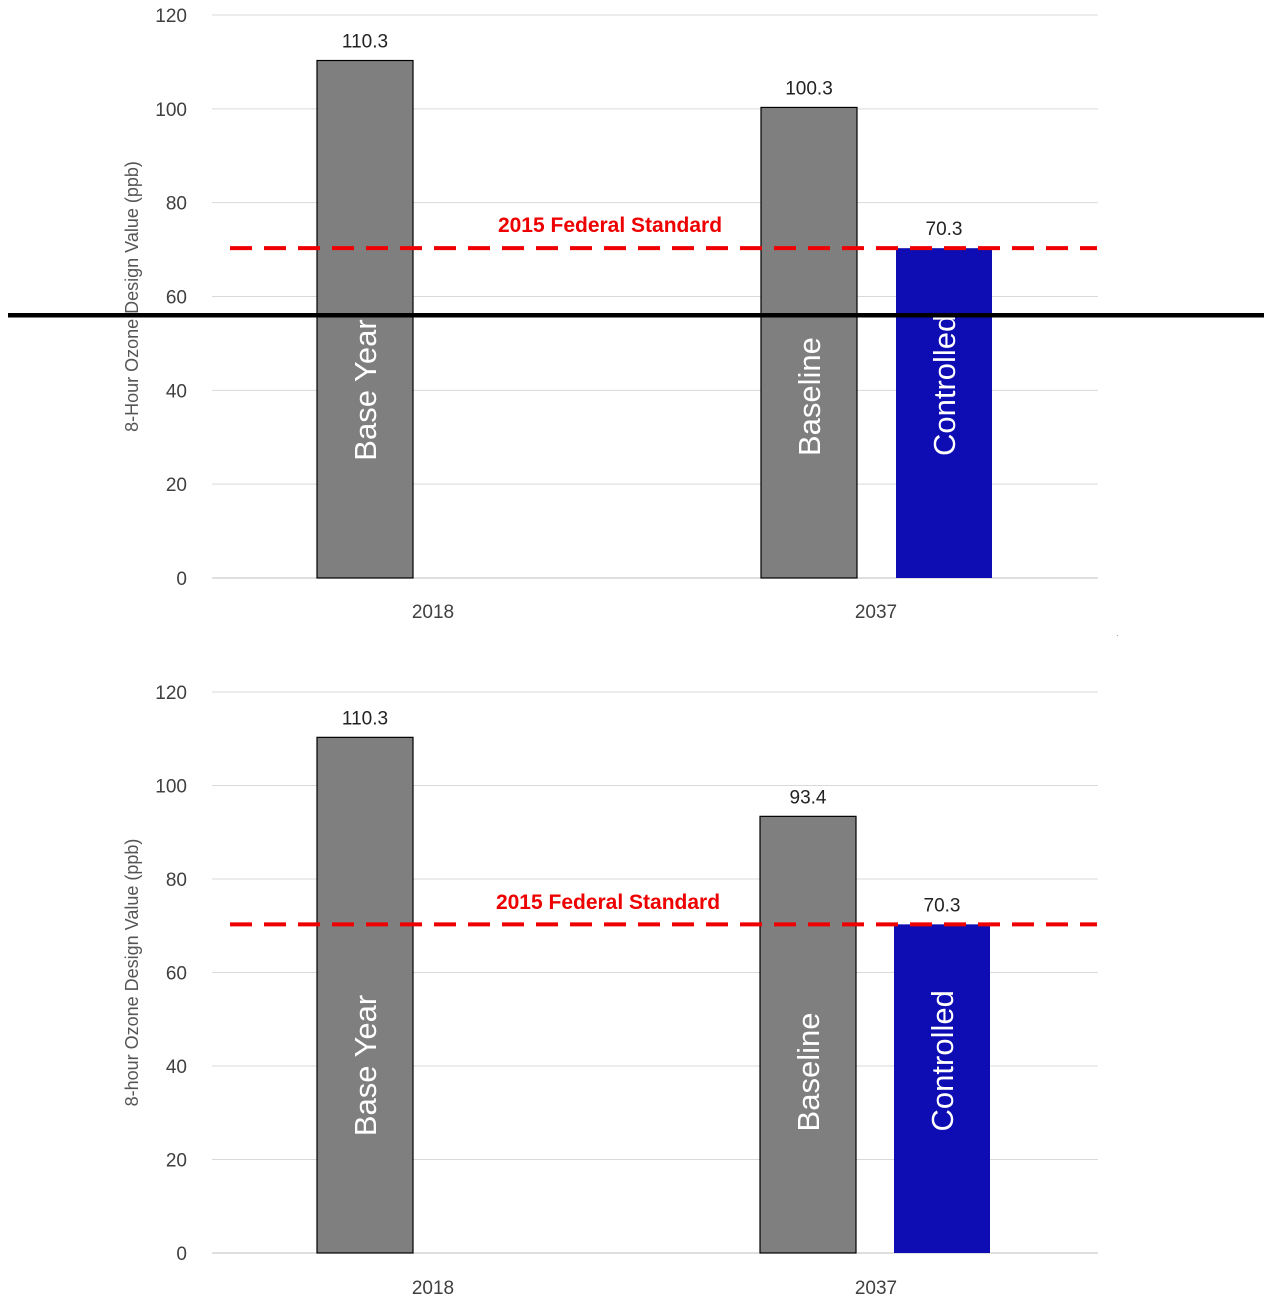 This screenshot has height=1316, width=1267. What do you see at coordinates (808, 797) in the screenshot?
I see `bar-value-label: 93.4` at bounding box center [808, 797].